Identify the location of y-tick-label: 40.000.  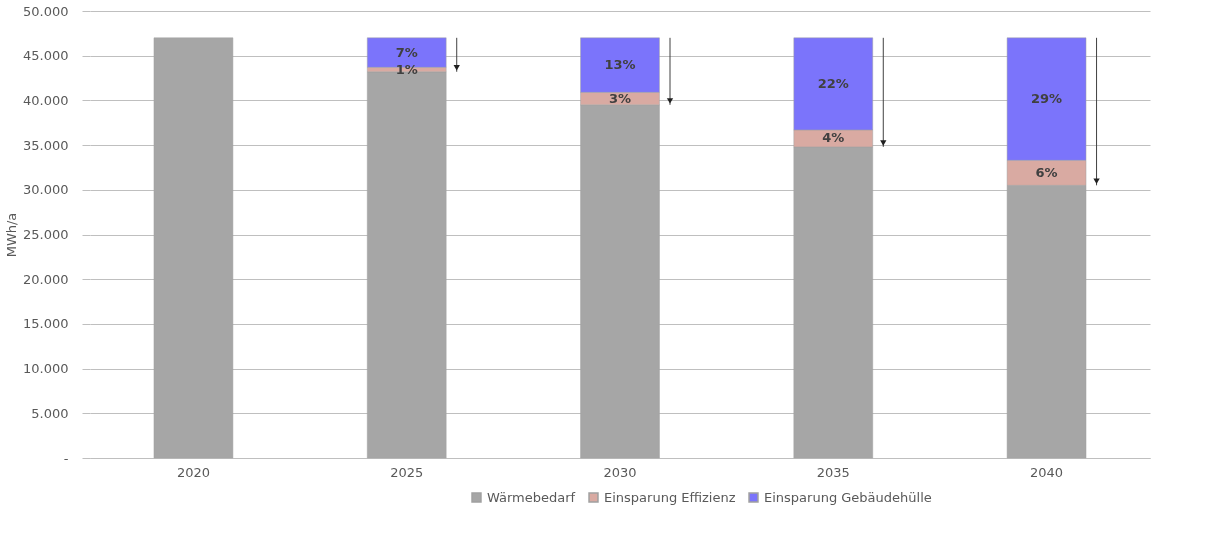
(46, 100).